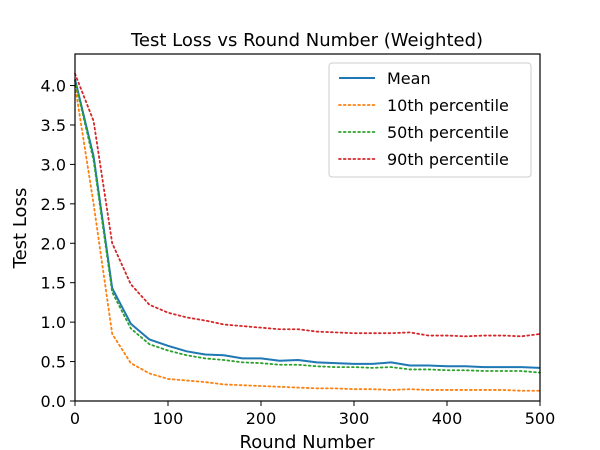 This screenshot has height=450, width=600. I want to click on chart-title: Test Loss vs Round Number (Weighted), so click(306, 40).